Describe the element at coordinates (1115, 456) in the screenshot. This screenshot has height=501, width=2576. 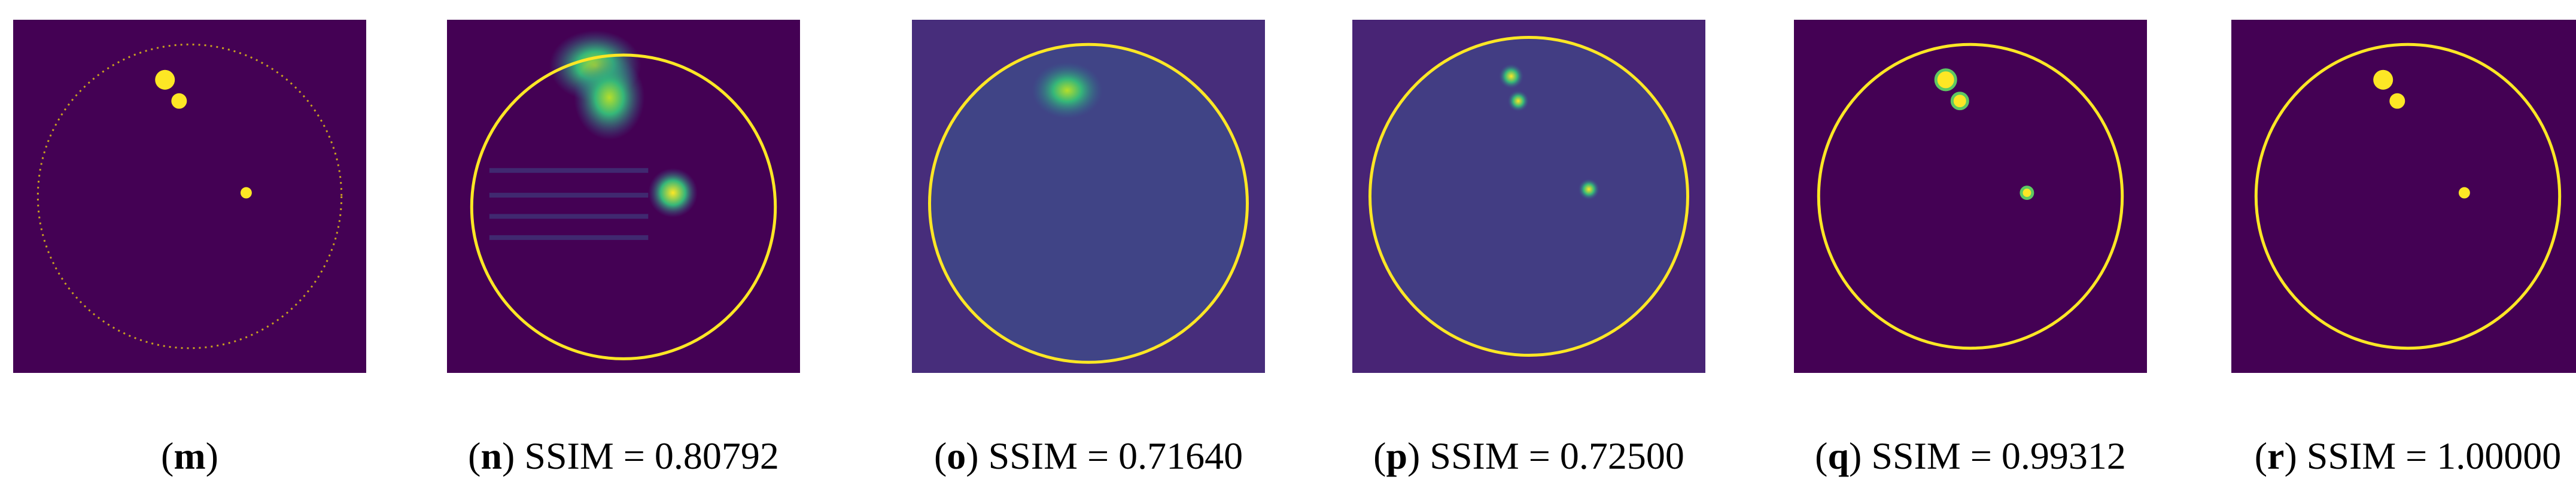
I see `ssim-value: SSIM = 0.71640` at that location.